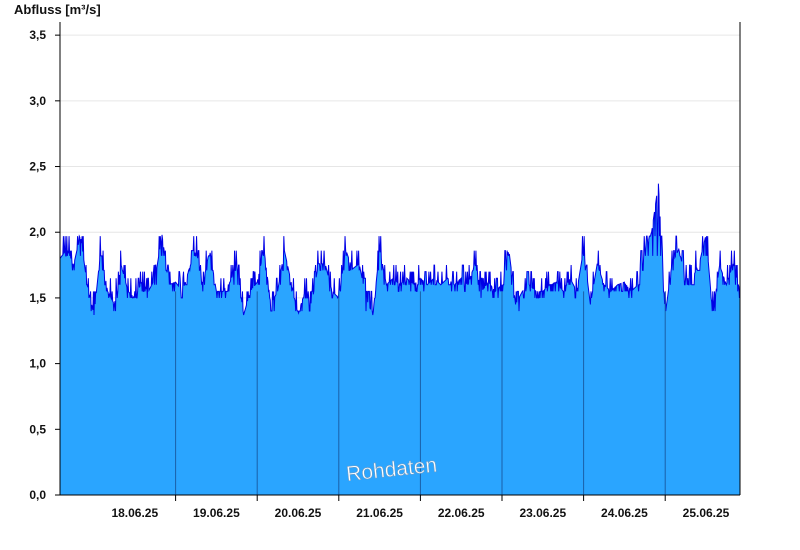 The width and height of the screenshot is (800, 550). What do you see at coordinates (624, 513) in the screenshot?
I see `x-tick-label: 24.06.25` at bounding box center [624, 513].